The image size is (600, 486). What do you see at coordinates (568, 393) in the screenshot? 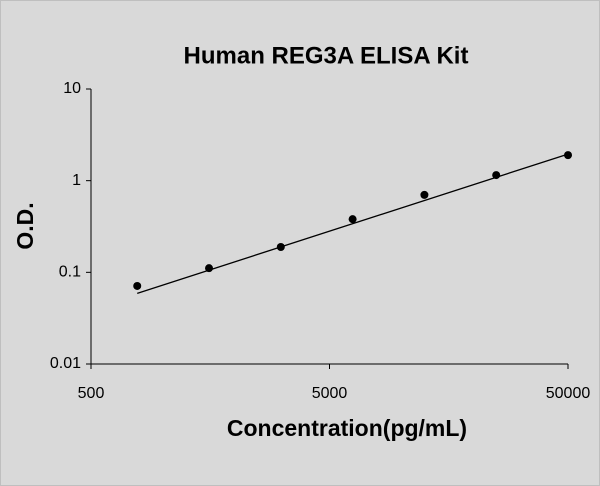
I see `x-tick-label: 50000` at bounding box center [568, 393].